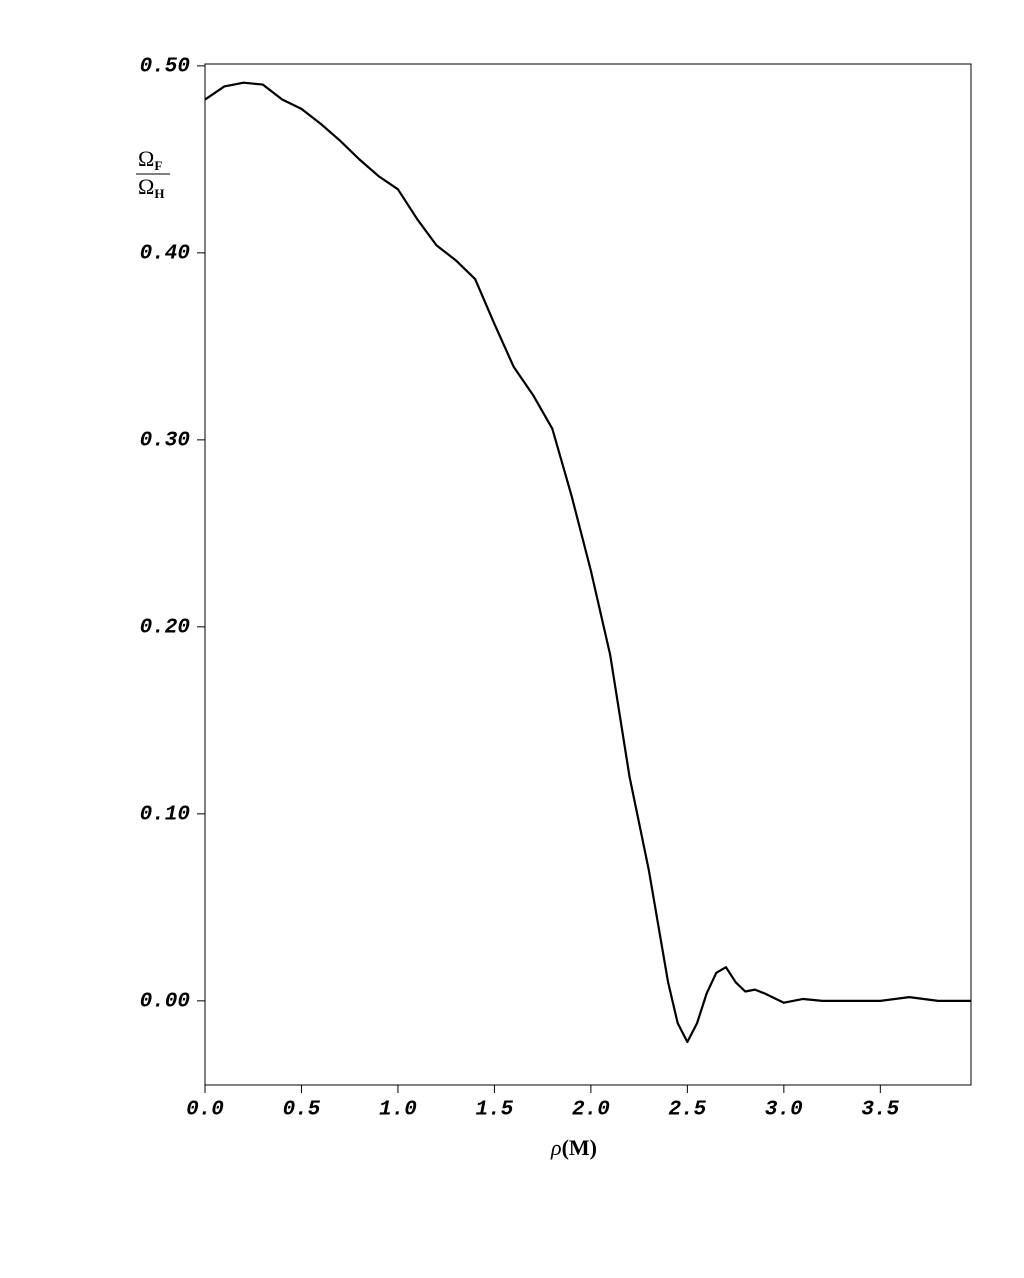  I want to click on x-tick-label: 1.5, so click(495, 1110).